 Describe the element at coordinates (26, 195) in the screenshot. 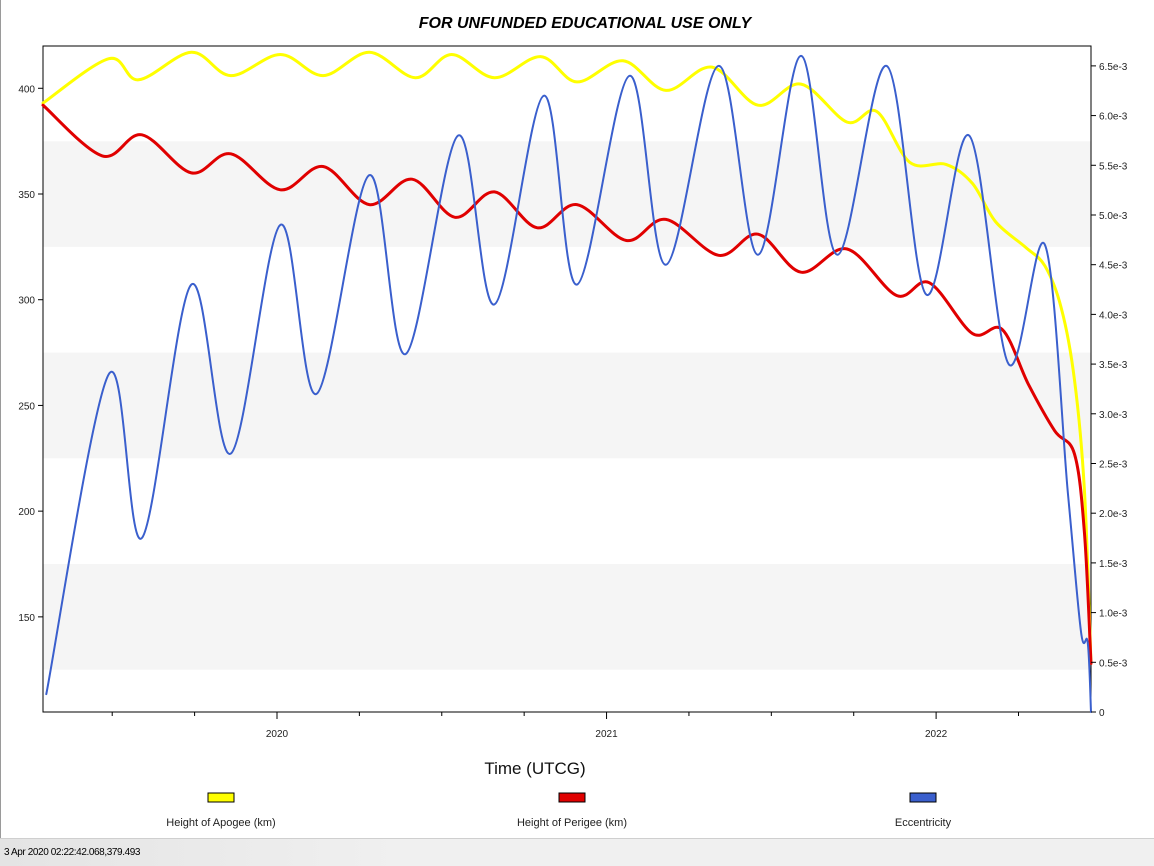

I see `y-left-tick-label: 350` at that location.